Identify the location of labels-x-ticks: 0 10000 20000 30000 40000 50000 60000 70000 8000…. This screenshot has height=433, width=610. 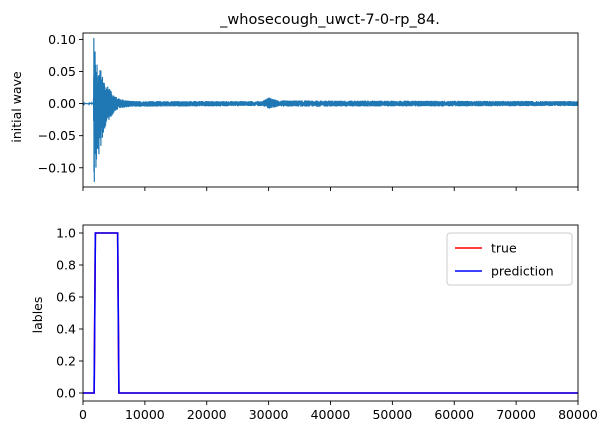
(338, 411).